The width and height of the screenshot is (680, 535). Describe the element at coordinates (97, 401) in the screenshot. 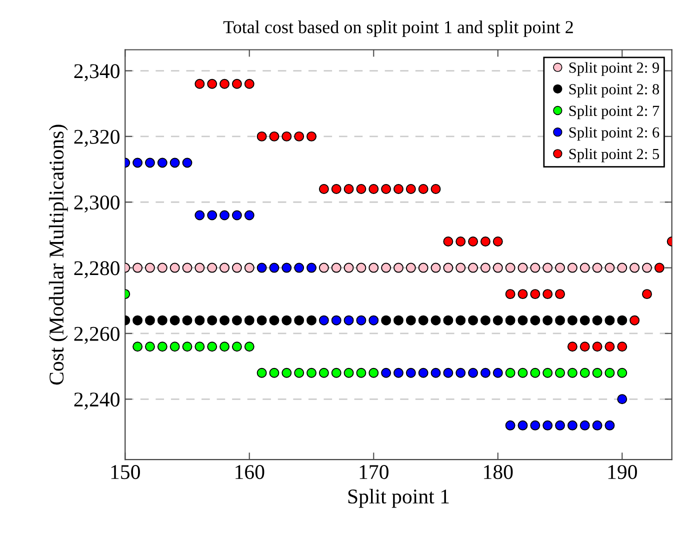

I see `y-tick-label: 2,240` at that location.